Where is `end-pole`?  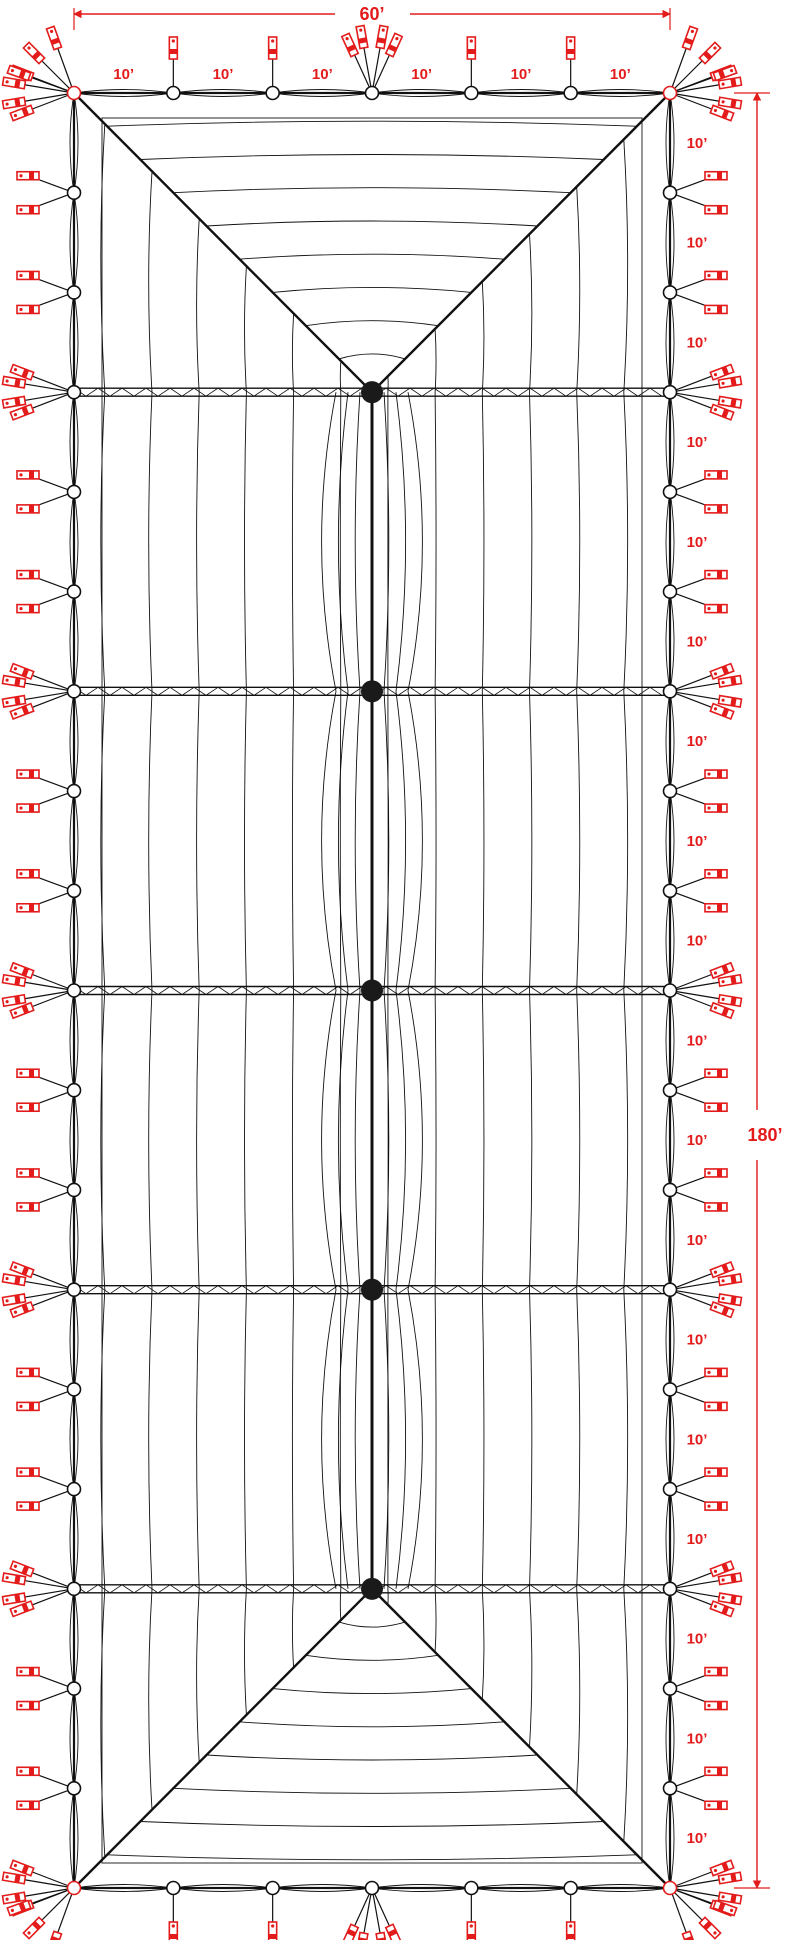
end-pole is located at coordinates (471, 1888).